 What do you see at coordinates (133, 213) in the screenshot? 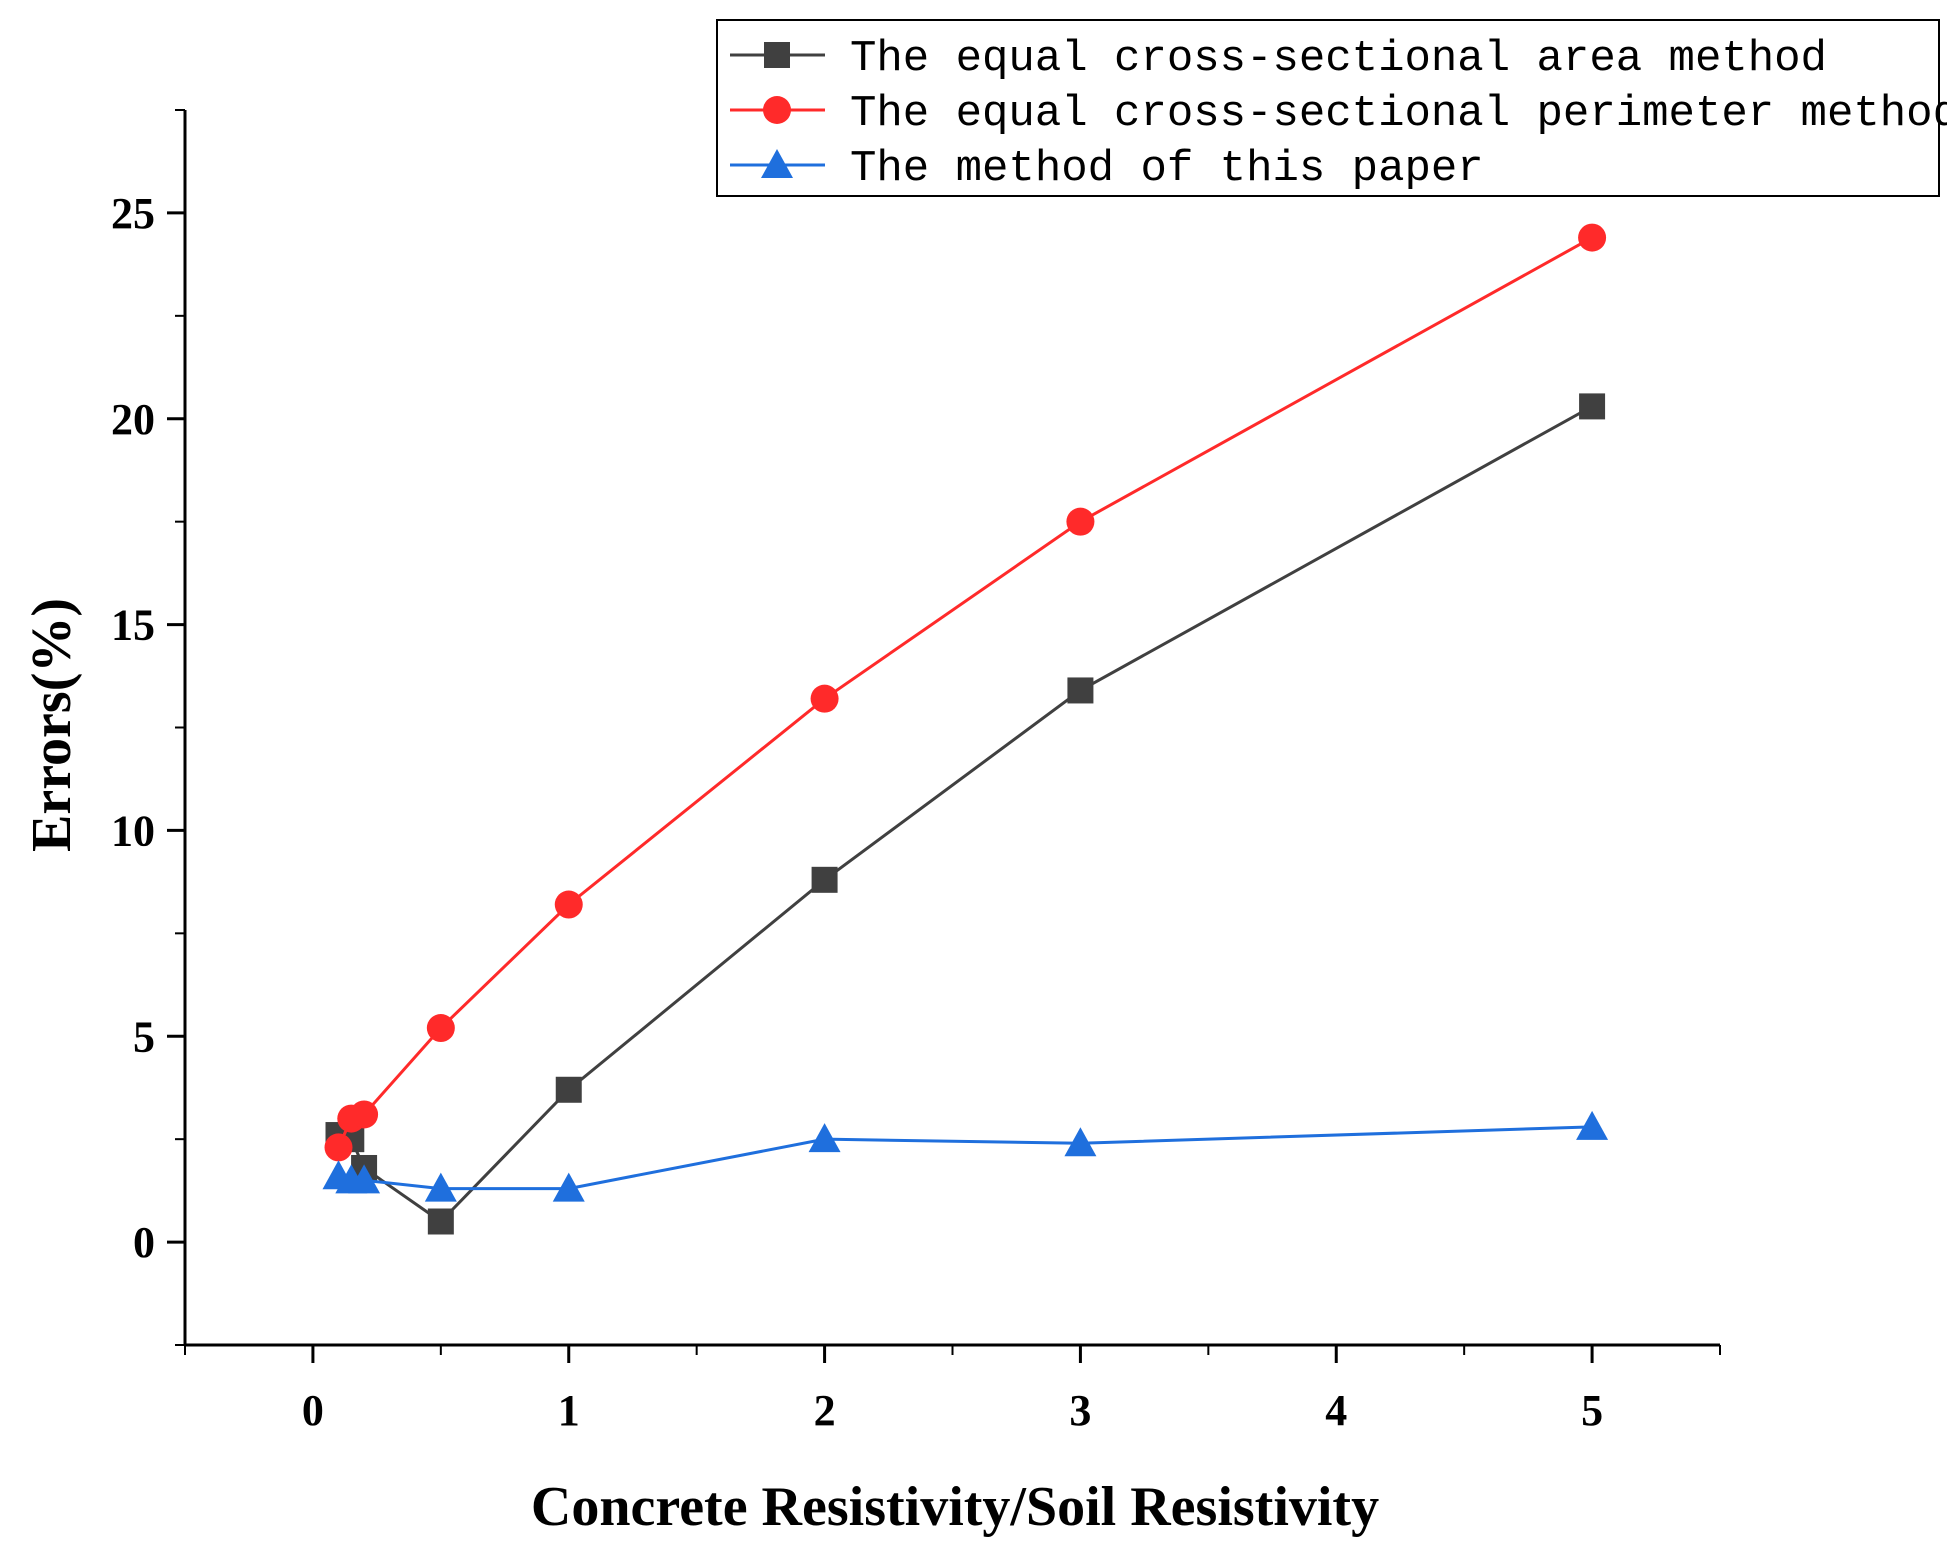
I see `y-tick-label: 25` at bounding box center [133, 213].